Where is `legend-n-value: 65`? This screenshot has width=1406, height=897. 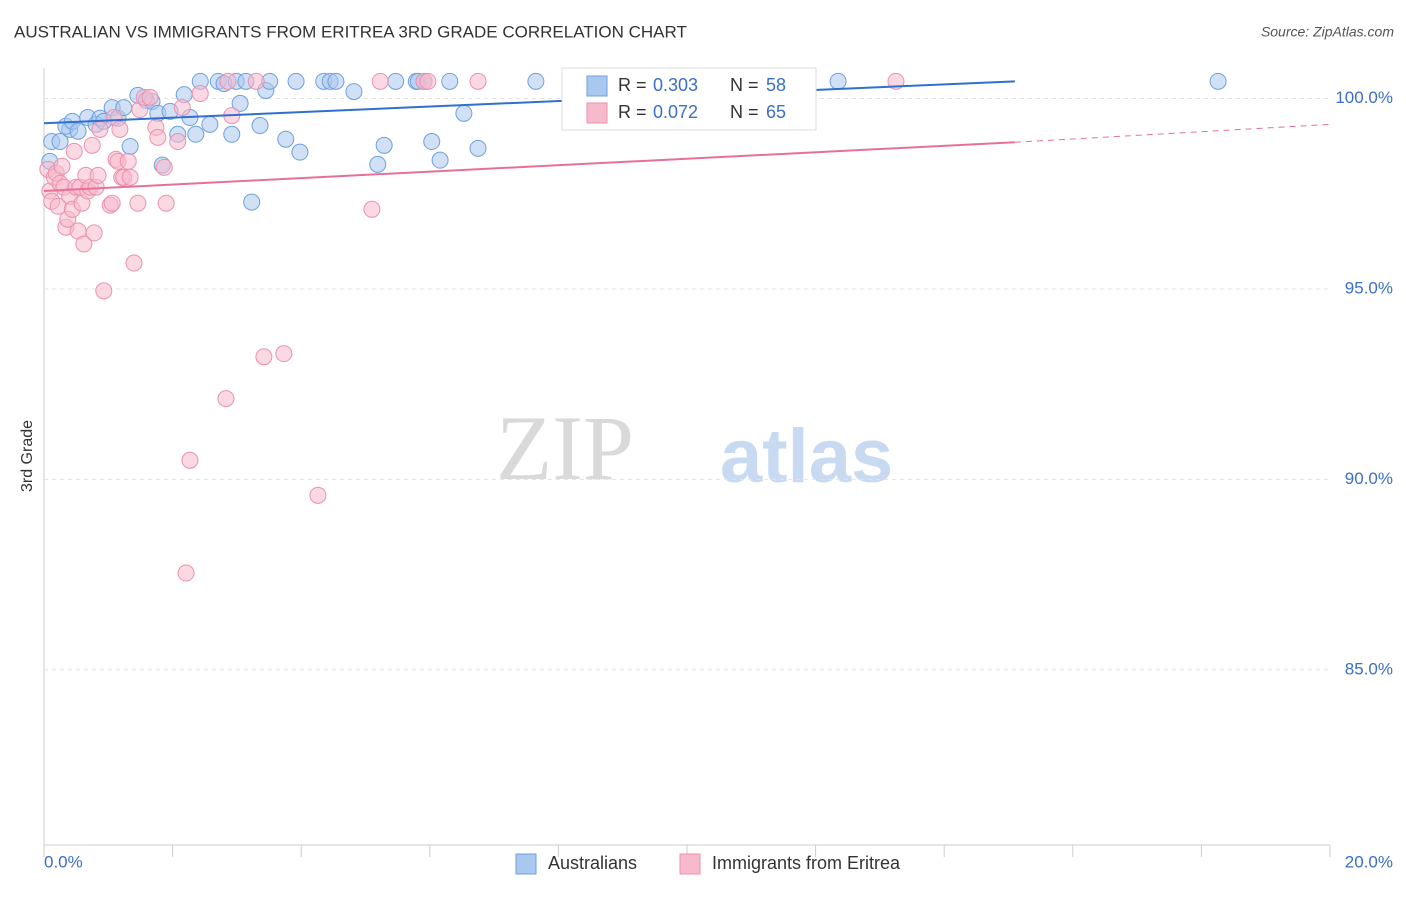 legend-n-value: 65 is located at coordinates (776, 112).